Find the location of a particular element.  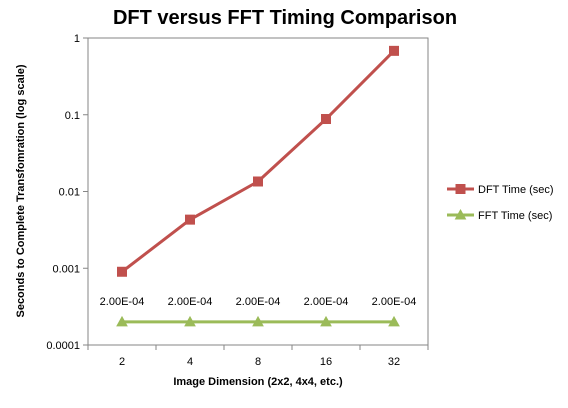

y-axis: 1 0.1 0.01 0.001 0.0001 is located at coordinates (67, 192).